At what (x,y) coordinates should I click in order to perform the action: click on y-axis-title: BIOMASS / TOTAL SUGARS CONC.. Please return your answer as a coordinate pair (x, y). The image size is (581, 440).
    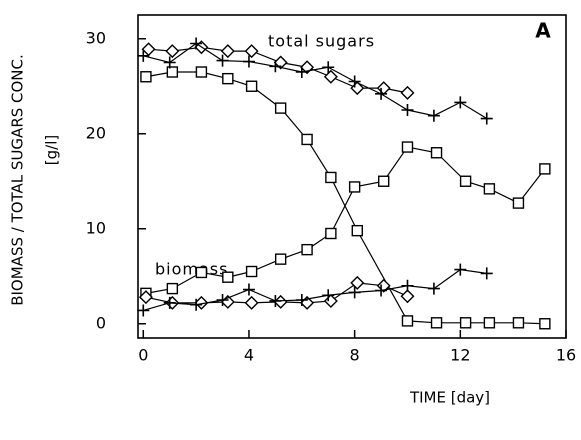
    Looking at the image, I should click on (18, 180).